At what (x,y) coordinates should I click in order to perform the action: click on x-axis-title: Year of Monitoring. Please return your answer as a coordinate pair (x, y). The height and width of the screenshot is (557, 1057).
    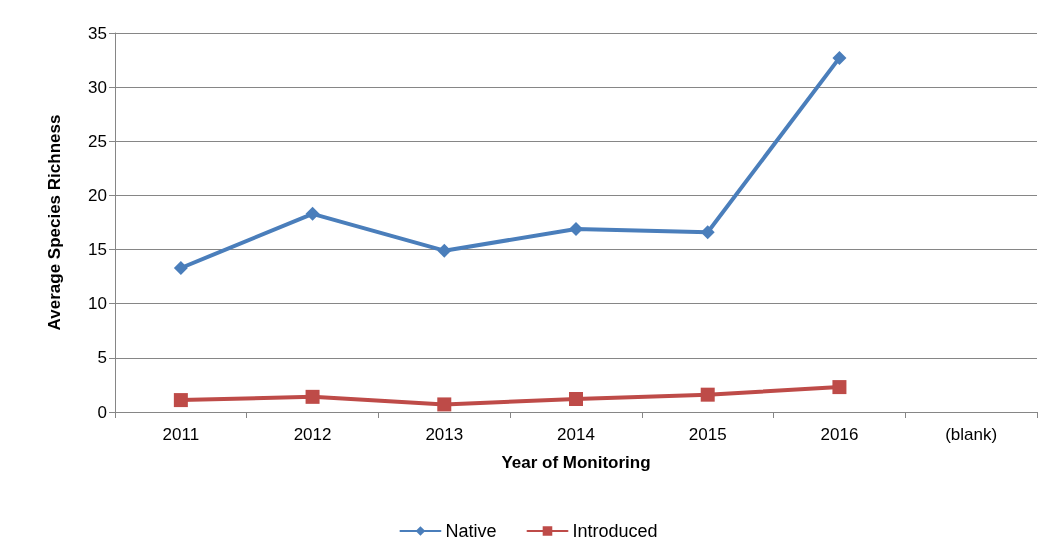
    Looking at the image, I should click on (576, 462).